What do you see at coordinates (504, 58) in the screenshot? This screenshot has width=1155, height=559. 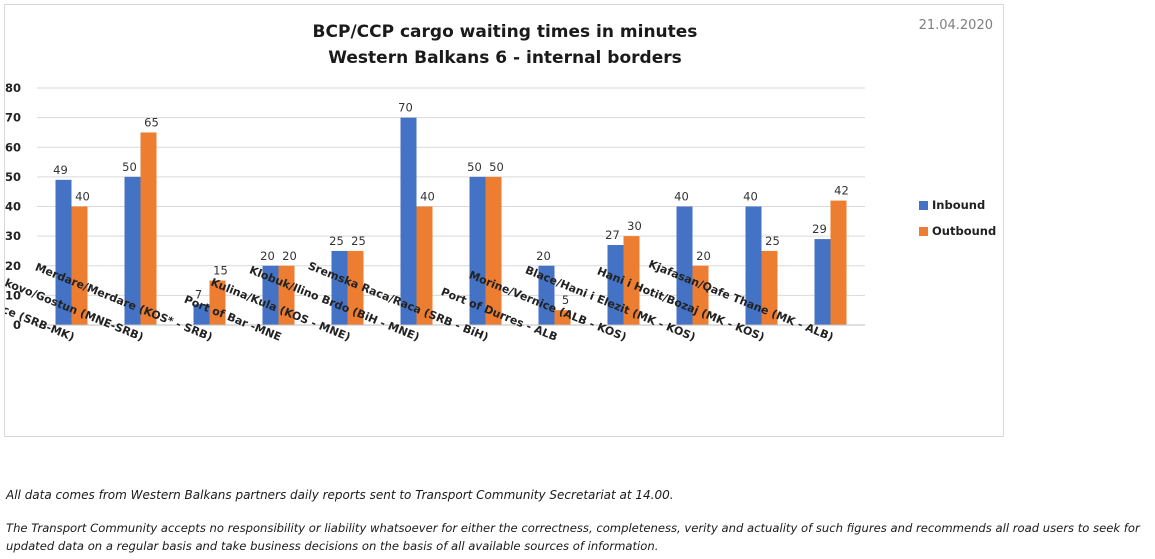 I see `chart-title-line-2: Western Balkans 6 - internal borders` at bounding box center [504, 58].